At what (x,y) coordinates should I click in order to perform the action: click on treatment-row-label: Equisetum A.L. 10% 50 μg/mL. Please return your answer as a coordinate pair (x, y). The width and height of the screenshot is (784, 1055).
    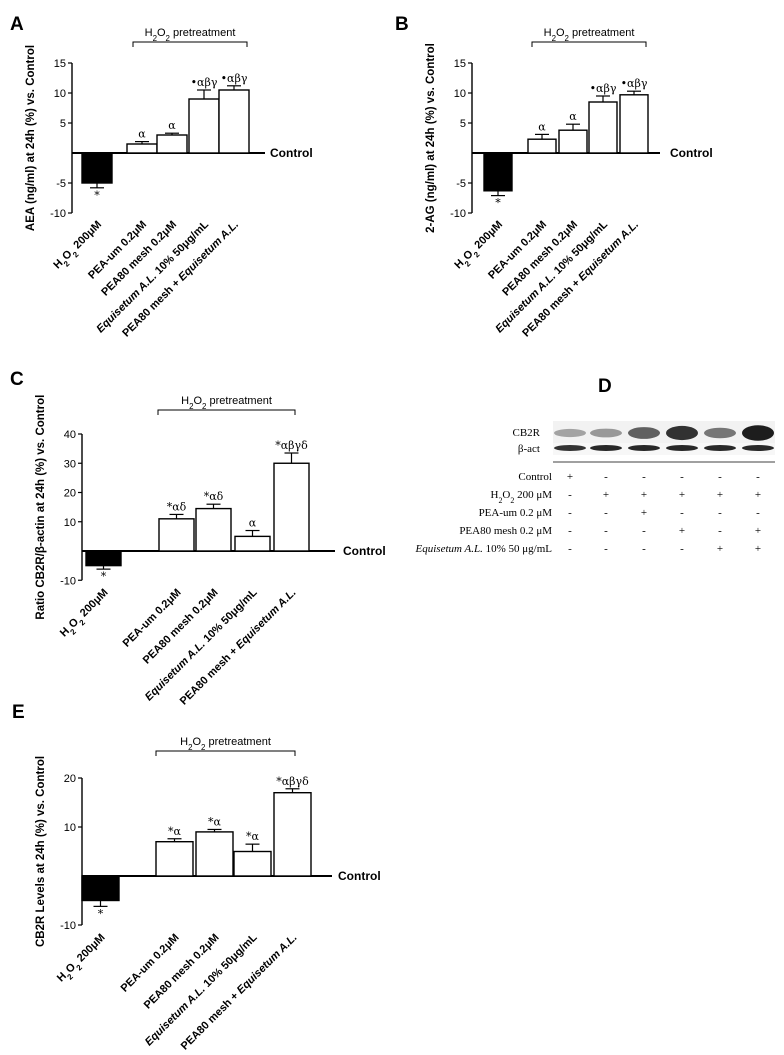
    Looking at the image, I should click on (484, 549).